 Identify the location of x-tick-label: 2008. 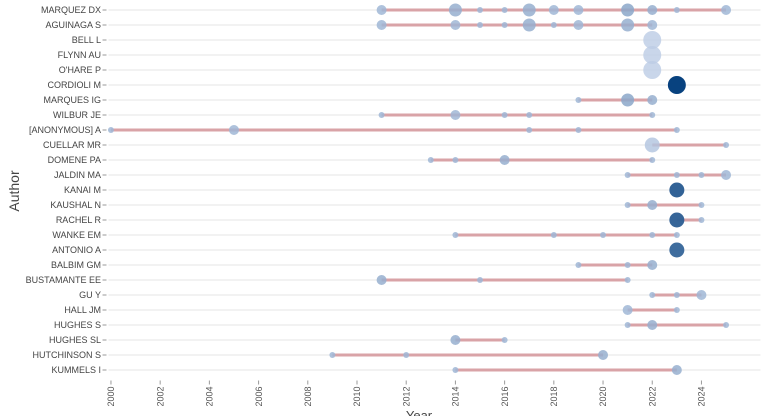
(308, 397).